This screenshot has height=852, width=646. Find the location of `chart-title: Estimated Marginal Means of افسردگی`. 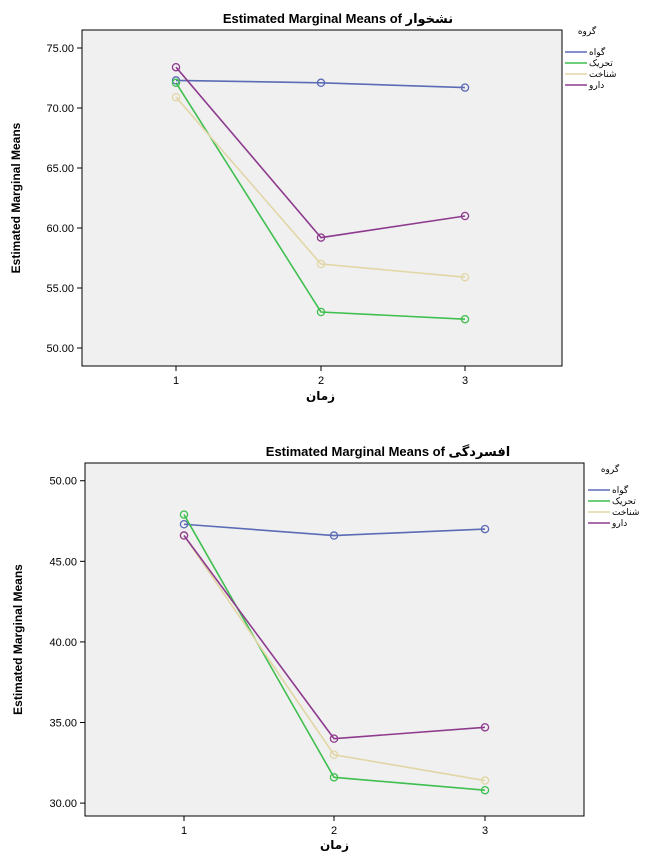

chart-title: Estimated Marginal Means of افسردگی is located at coordinates (388, 451).